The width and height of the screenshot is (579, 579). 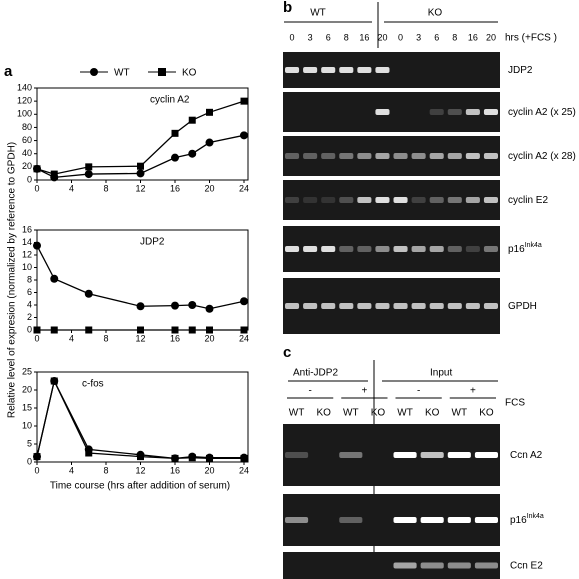 I want to click on fcs-sign: +, so click(x=473, y=391).